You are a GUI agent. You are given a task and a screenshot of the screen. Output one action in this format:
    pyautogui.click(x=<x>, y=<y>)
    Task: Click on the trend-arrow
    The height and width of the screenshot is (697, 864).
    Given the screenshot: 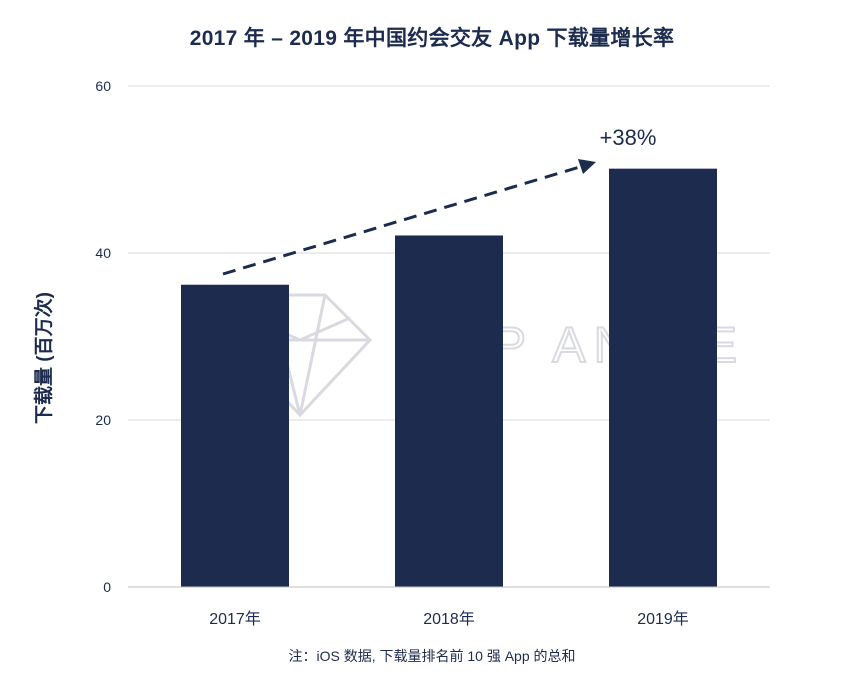 What is the action you would take?
    pyautogui.click(x=409, y=217)
    